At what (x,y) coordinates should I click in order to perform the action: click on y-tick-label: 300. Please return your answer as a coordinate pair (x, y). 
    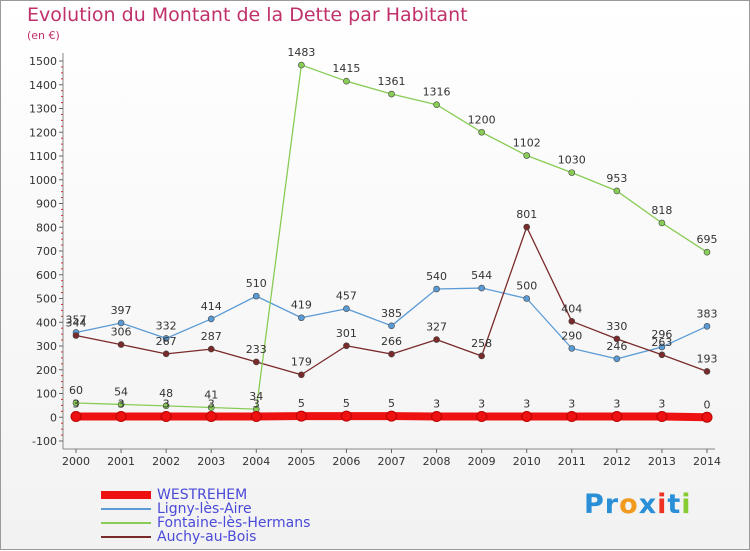
    Looking at the image, I should click on (46, 346).